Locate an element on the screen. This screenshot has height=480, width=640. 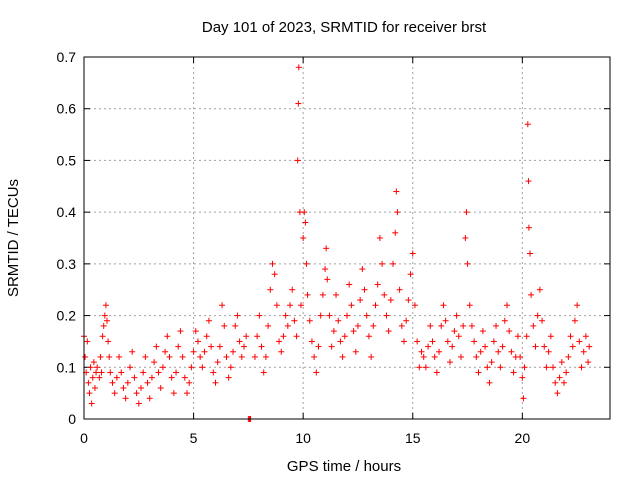
y-tick-label: 0.2 is located at coordinates (67, 316).